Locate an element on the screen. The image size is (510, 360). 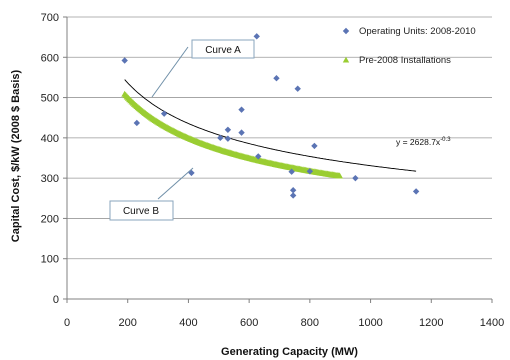
y-tick-label: 300 is located at coordinates (50, 179).